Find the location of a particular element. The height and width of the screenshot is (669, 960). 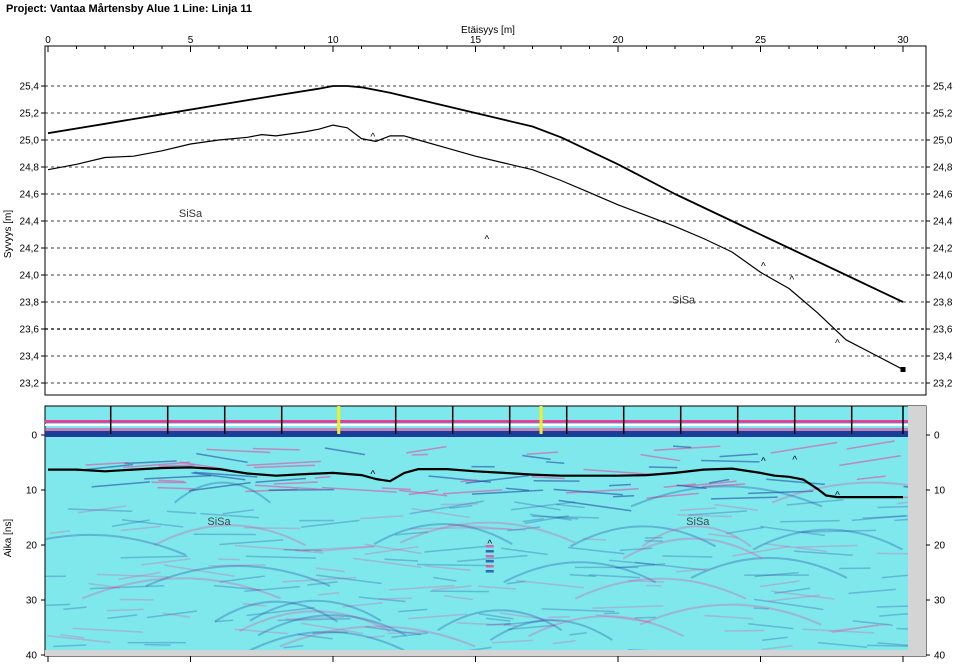

y-tick-label: 25,4 is located at coordinates (30, 87).